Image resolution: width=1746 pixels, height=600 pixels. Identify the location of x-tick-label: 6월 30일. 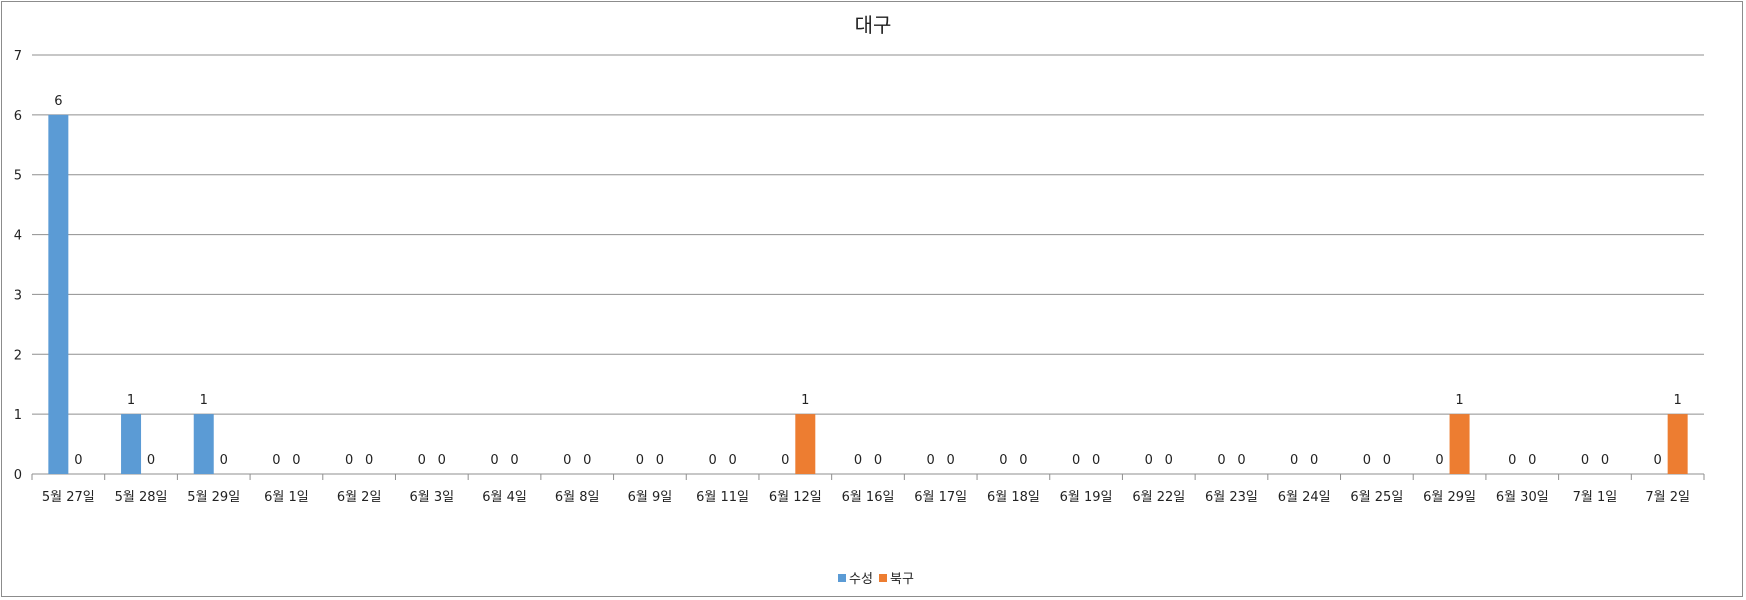
(1522, 497).